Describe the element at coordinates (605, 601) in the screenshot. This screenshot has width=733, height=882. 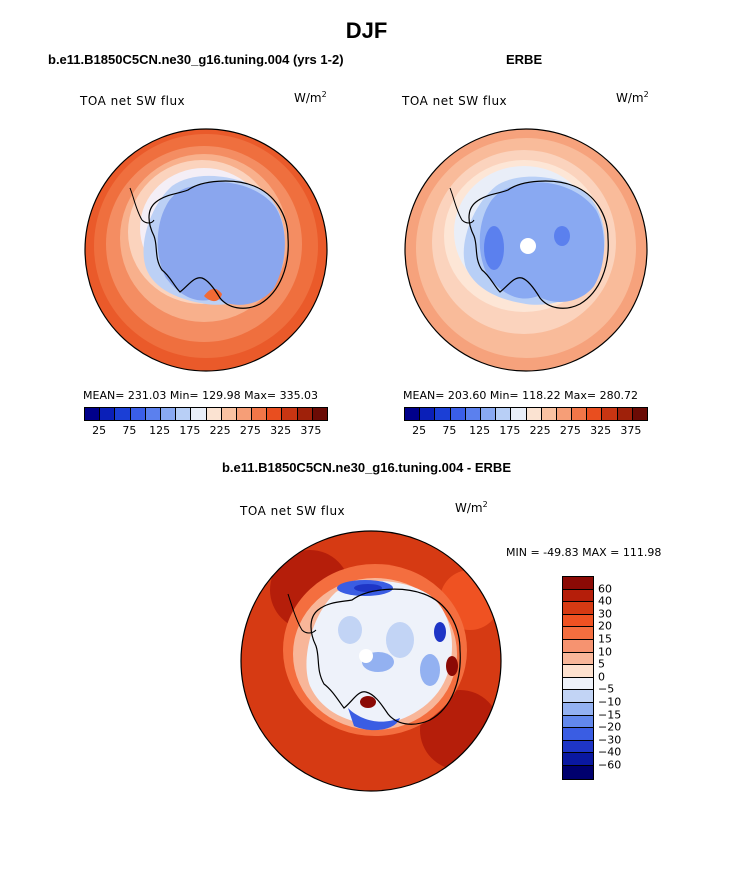
I see `diff-colorbar-tick-label: 40` at that location.